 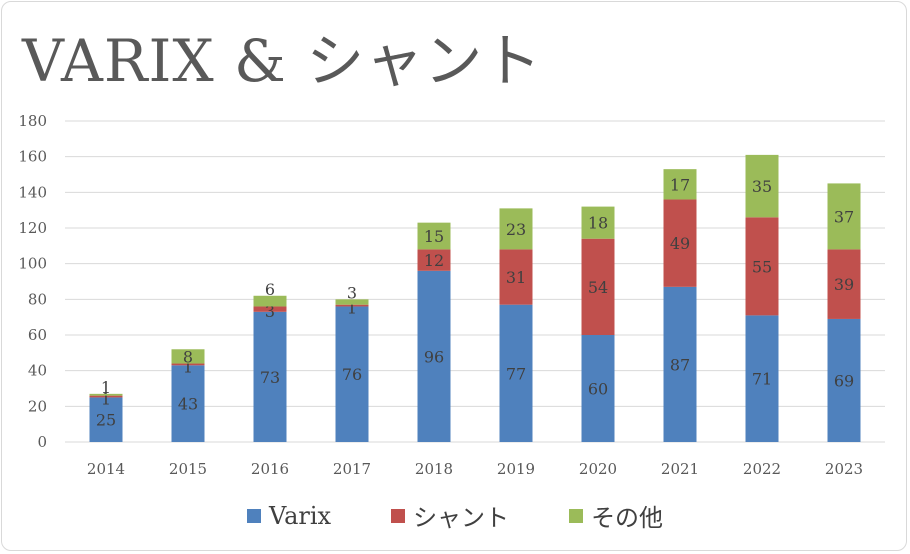 I want to click on data-label: 76, so click(x=352, y=374).